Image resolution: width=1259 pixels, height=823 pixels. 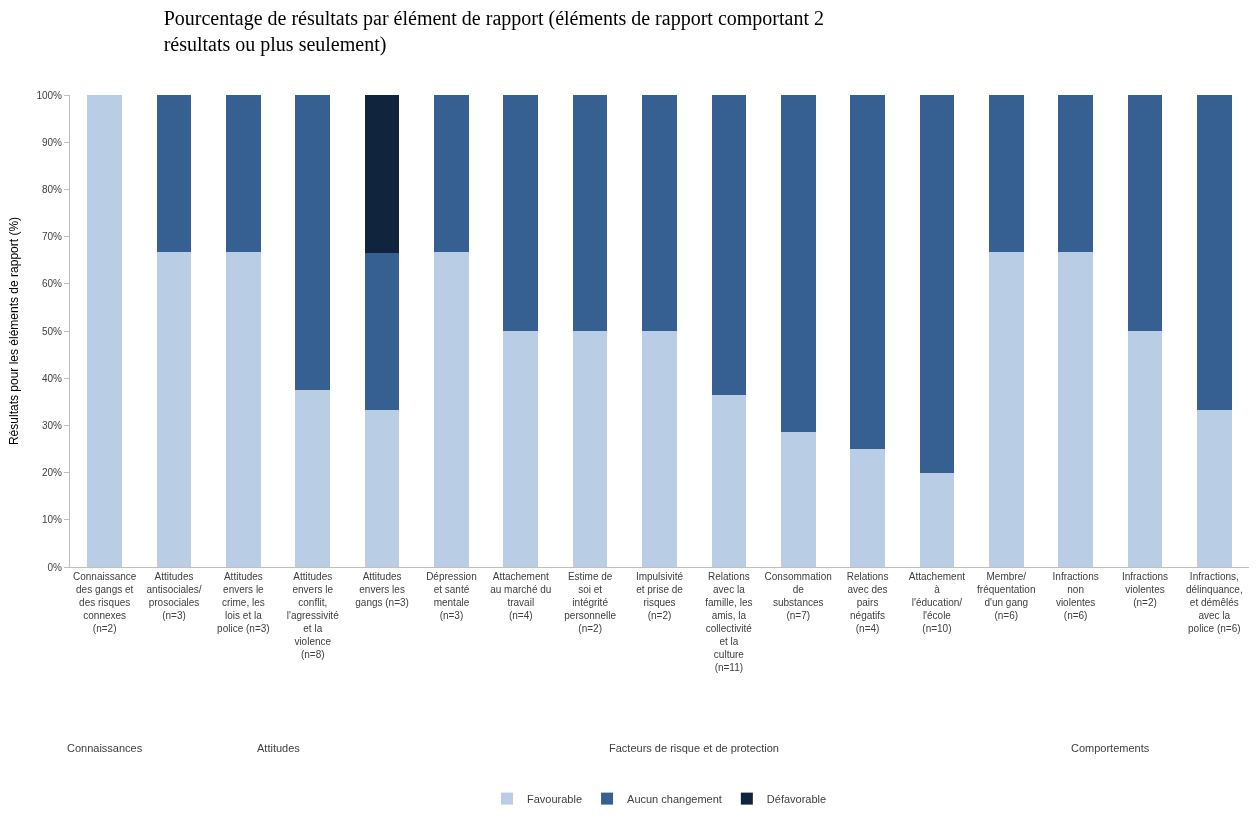 What do you see at coordinates (382, 589) in the screenshot?
I see `x-tick-label: Attitudes envers les gangs (n=3)` at bounding box center [382, 589].